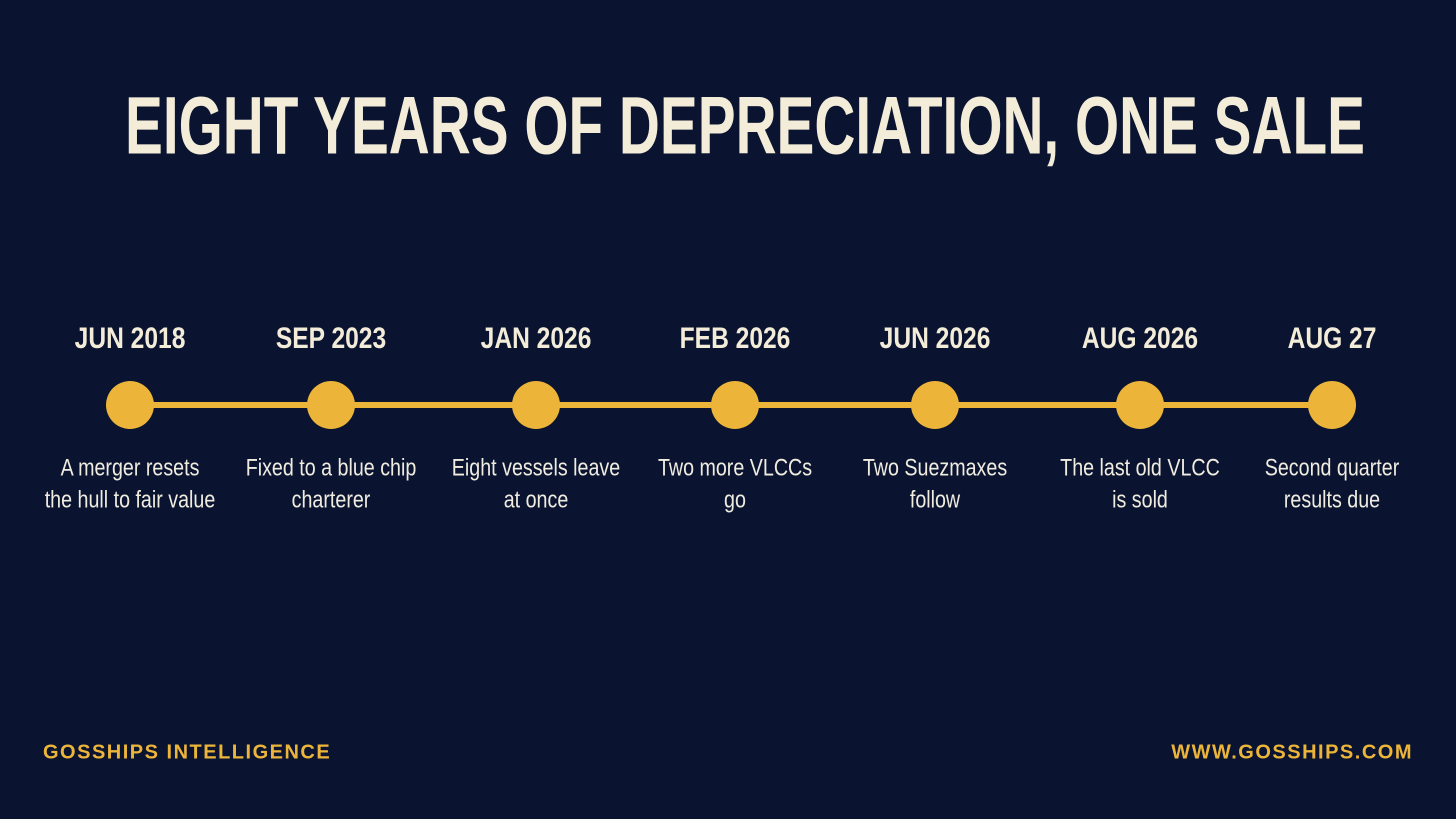 The width and height of the screenshot is (1456, 819). I want to click on event-description: The last old VLCC, so click(1140, 466).